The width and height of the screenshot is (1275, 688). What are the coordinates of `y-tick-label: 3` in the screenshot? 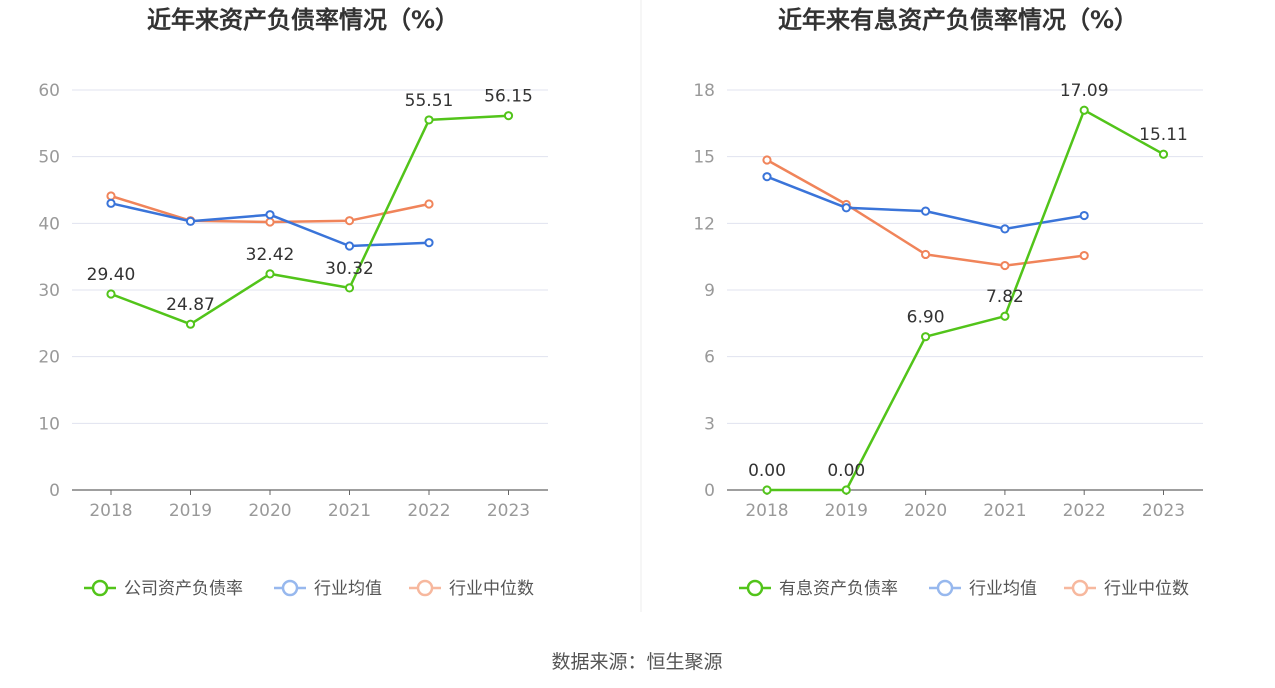 It's located at (709, 424).